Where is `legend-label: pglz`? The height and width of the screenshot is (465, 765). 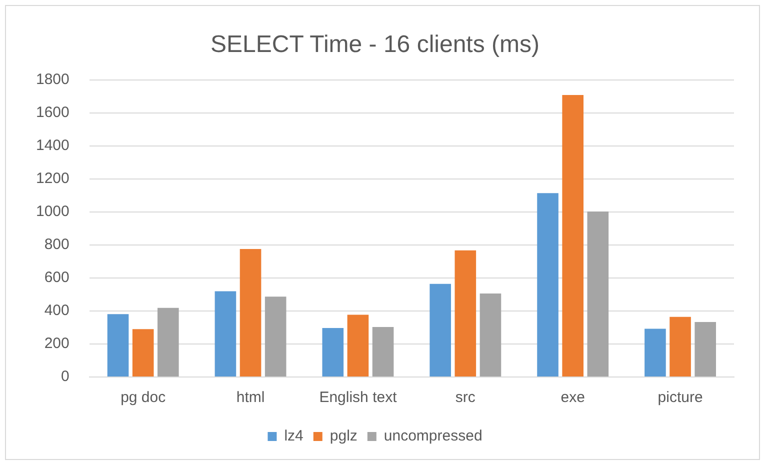
legend-label: pglz is located at coordinates (344, 436).